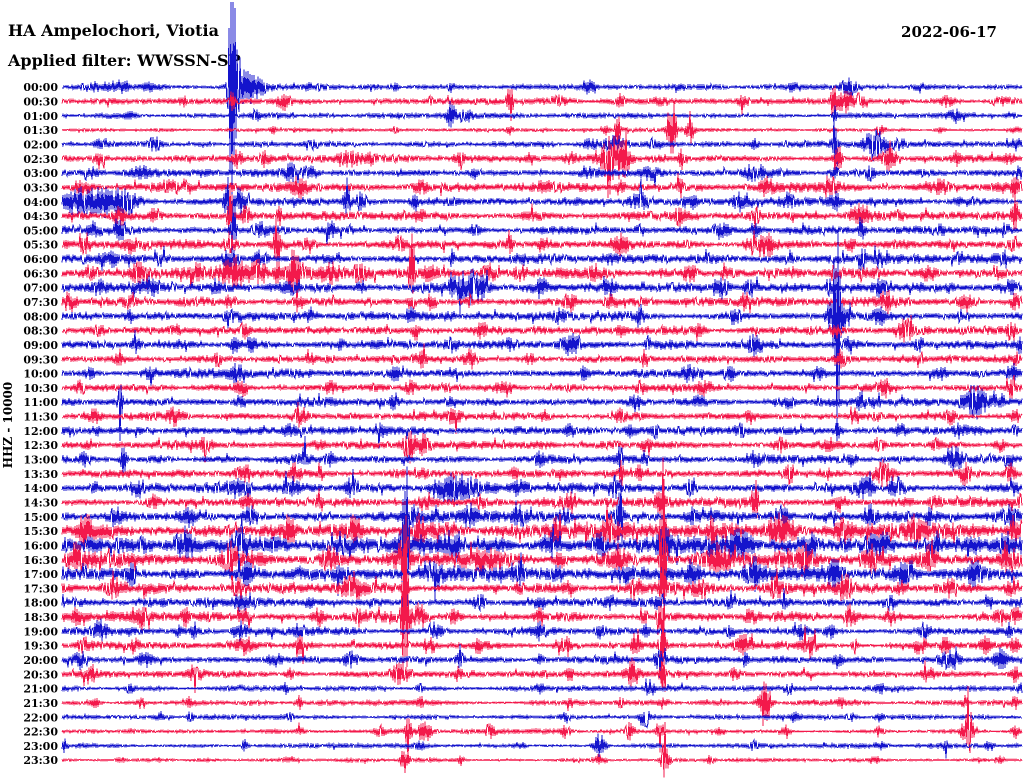 The height and width of the screenshot is (780, 1024). I want to click on time-label-14-00: 14:00, so click(40, 488).